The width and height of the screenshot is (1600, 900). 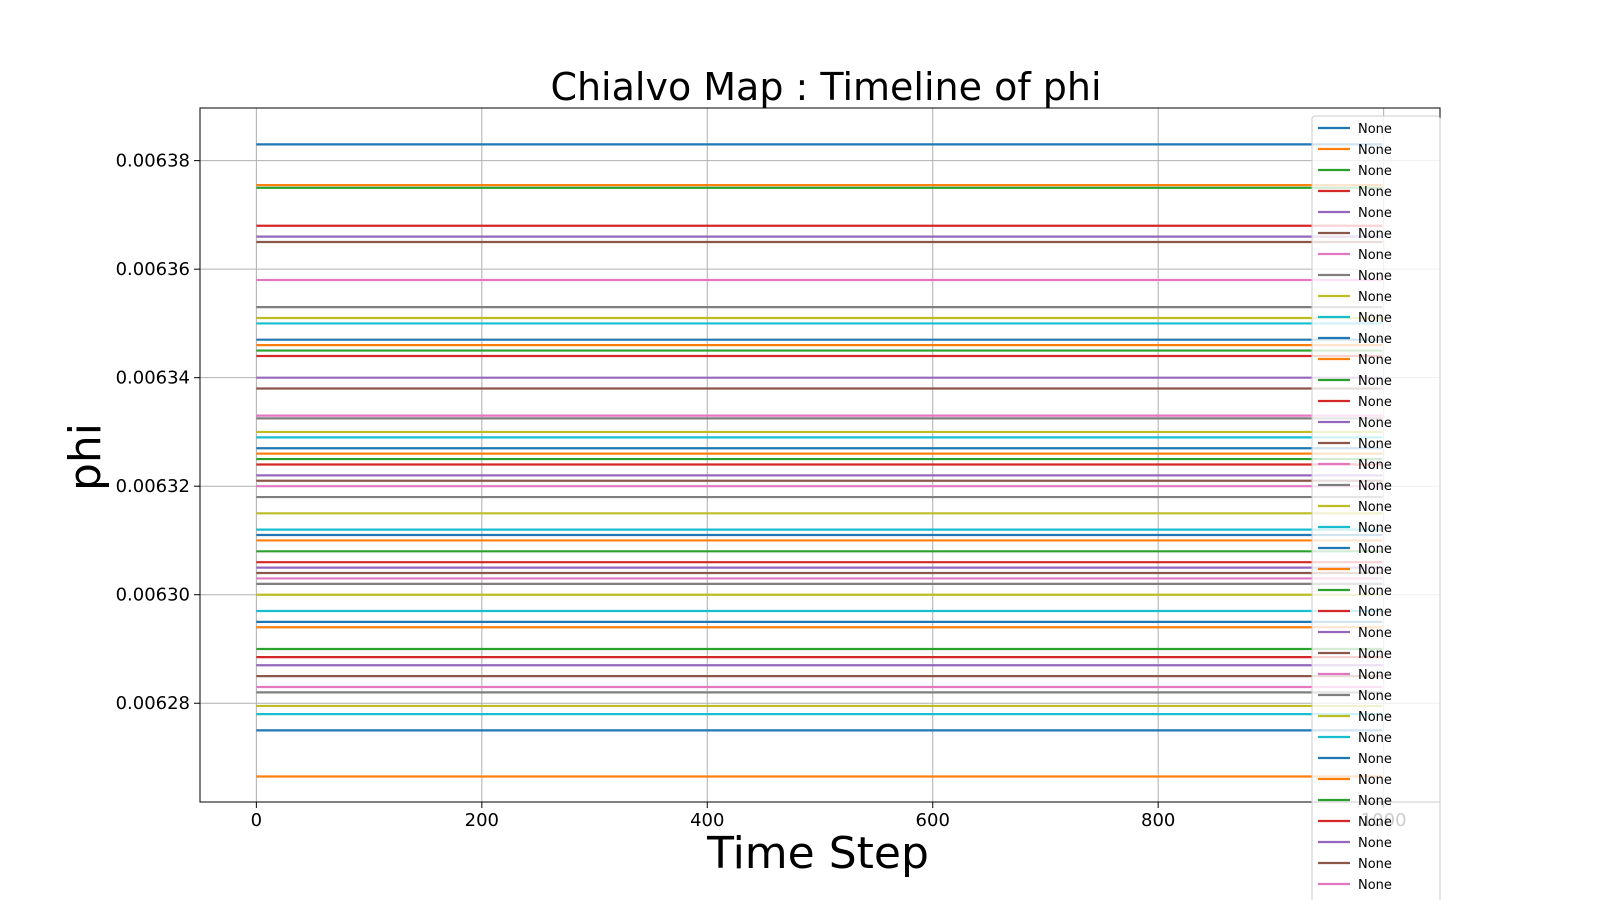 I want to click on x-axis: 02004006008001000, so click(x=829, y=816).